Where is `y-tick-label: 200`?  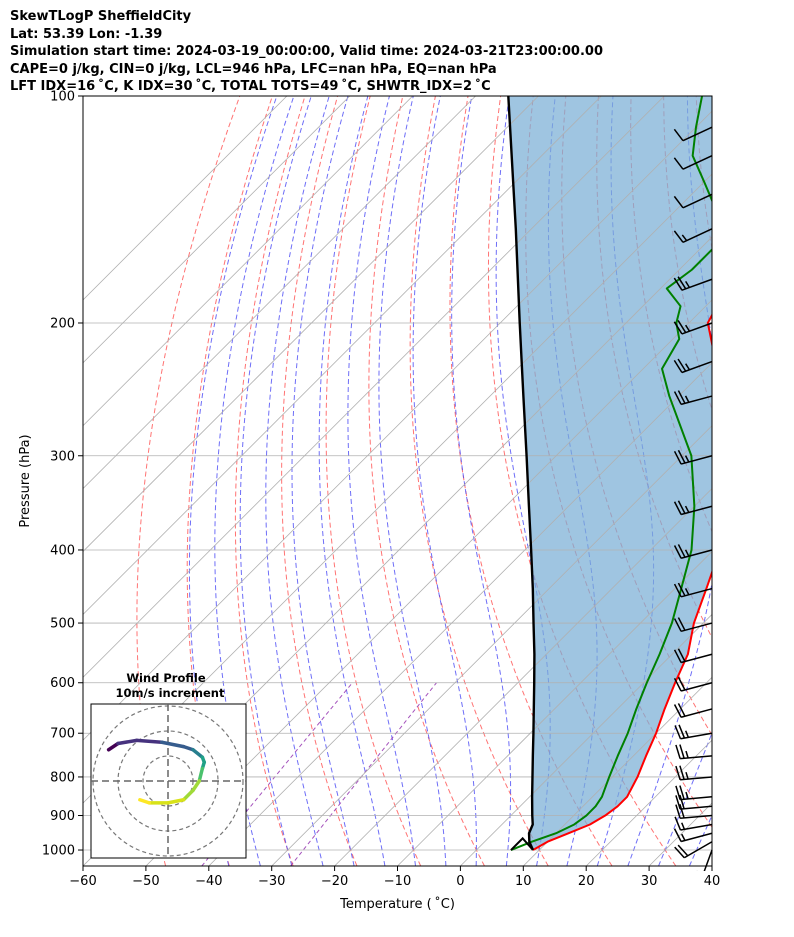 y-tick-label: 200 is located at coordinates (62, 323).